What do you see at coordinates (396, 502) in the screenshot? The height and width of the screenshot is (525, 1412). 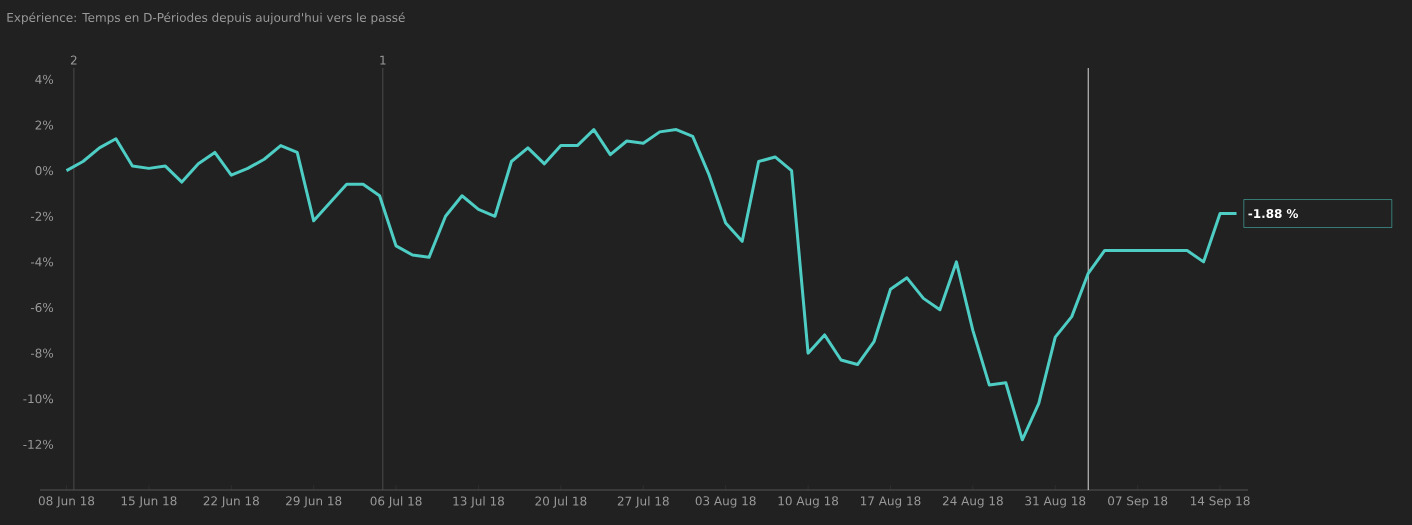 I see `x-tick-label: 06 Jul 18` at bounding box center [396, 502].